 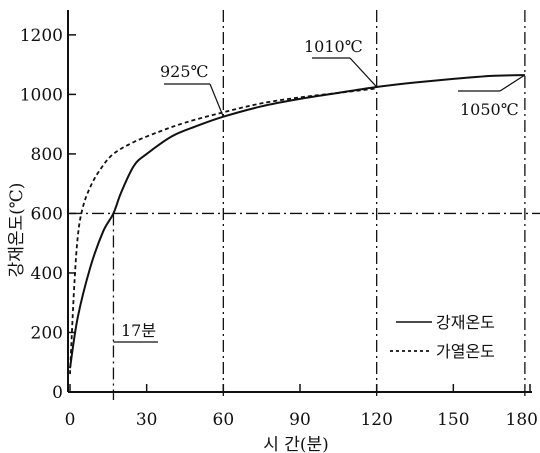 What do you see at coordinates (363, 72) in the screenshot?
I see `annotation-leader-1010-diag` at bounding box center [363, 72].